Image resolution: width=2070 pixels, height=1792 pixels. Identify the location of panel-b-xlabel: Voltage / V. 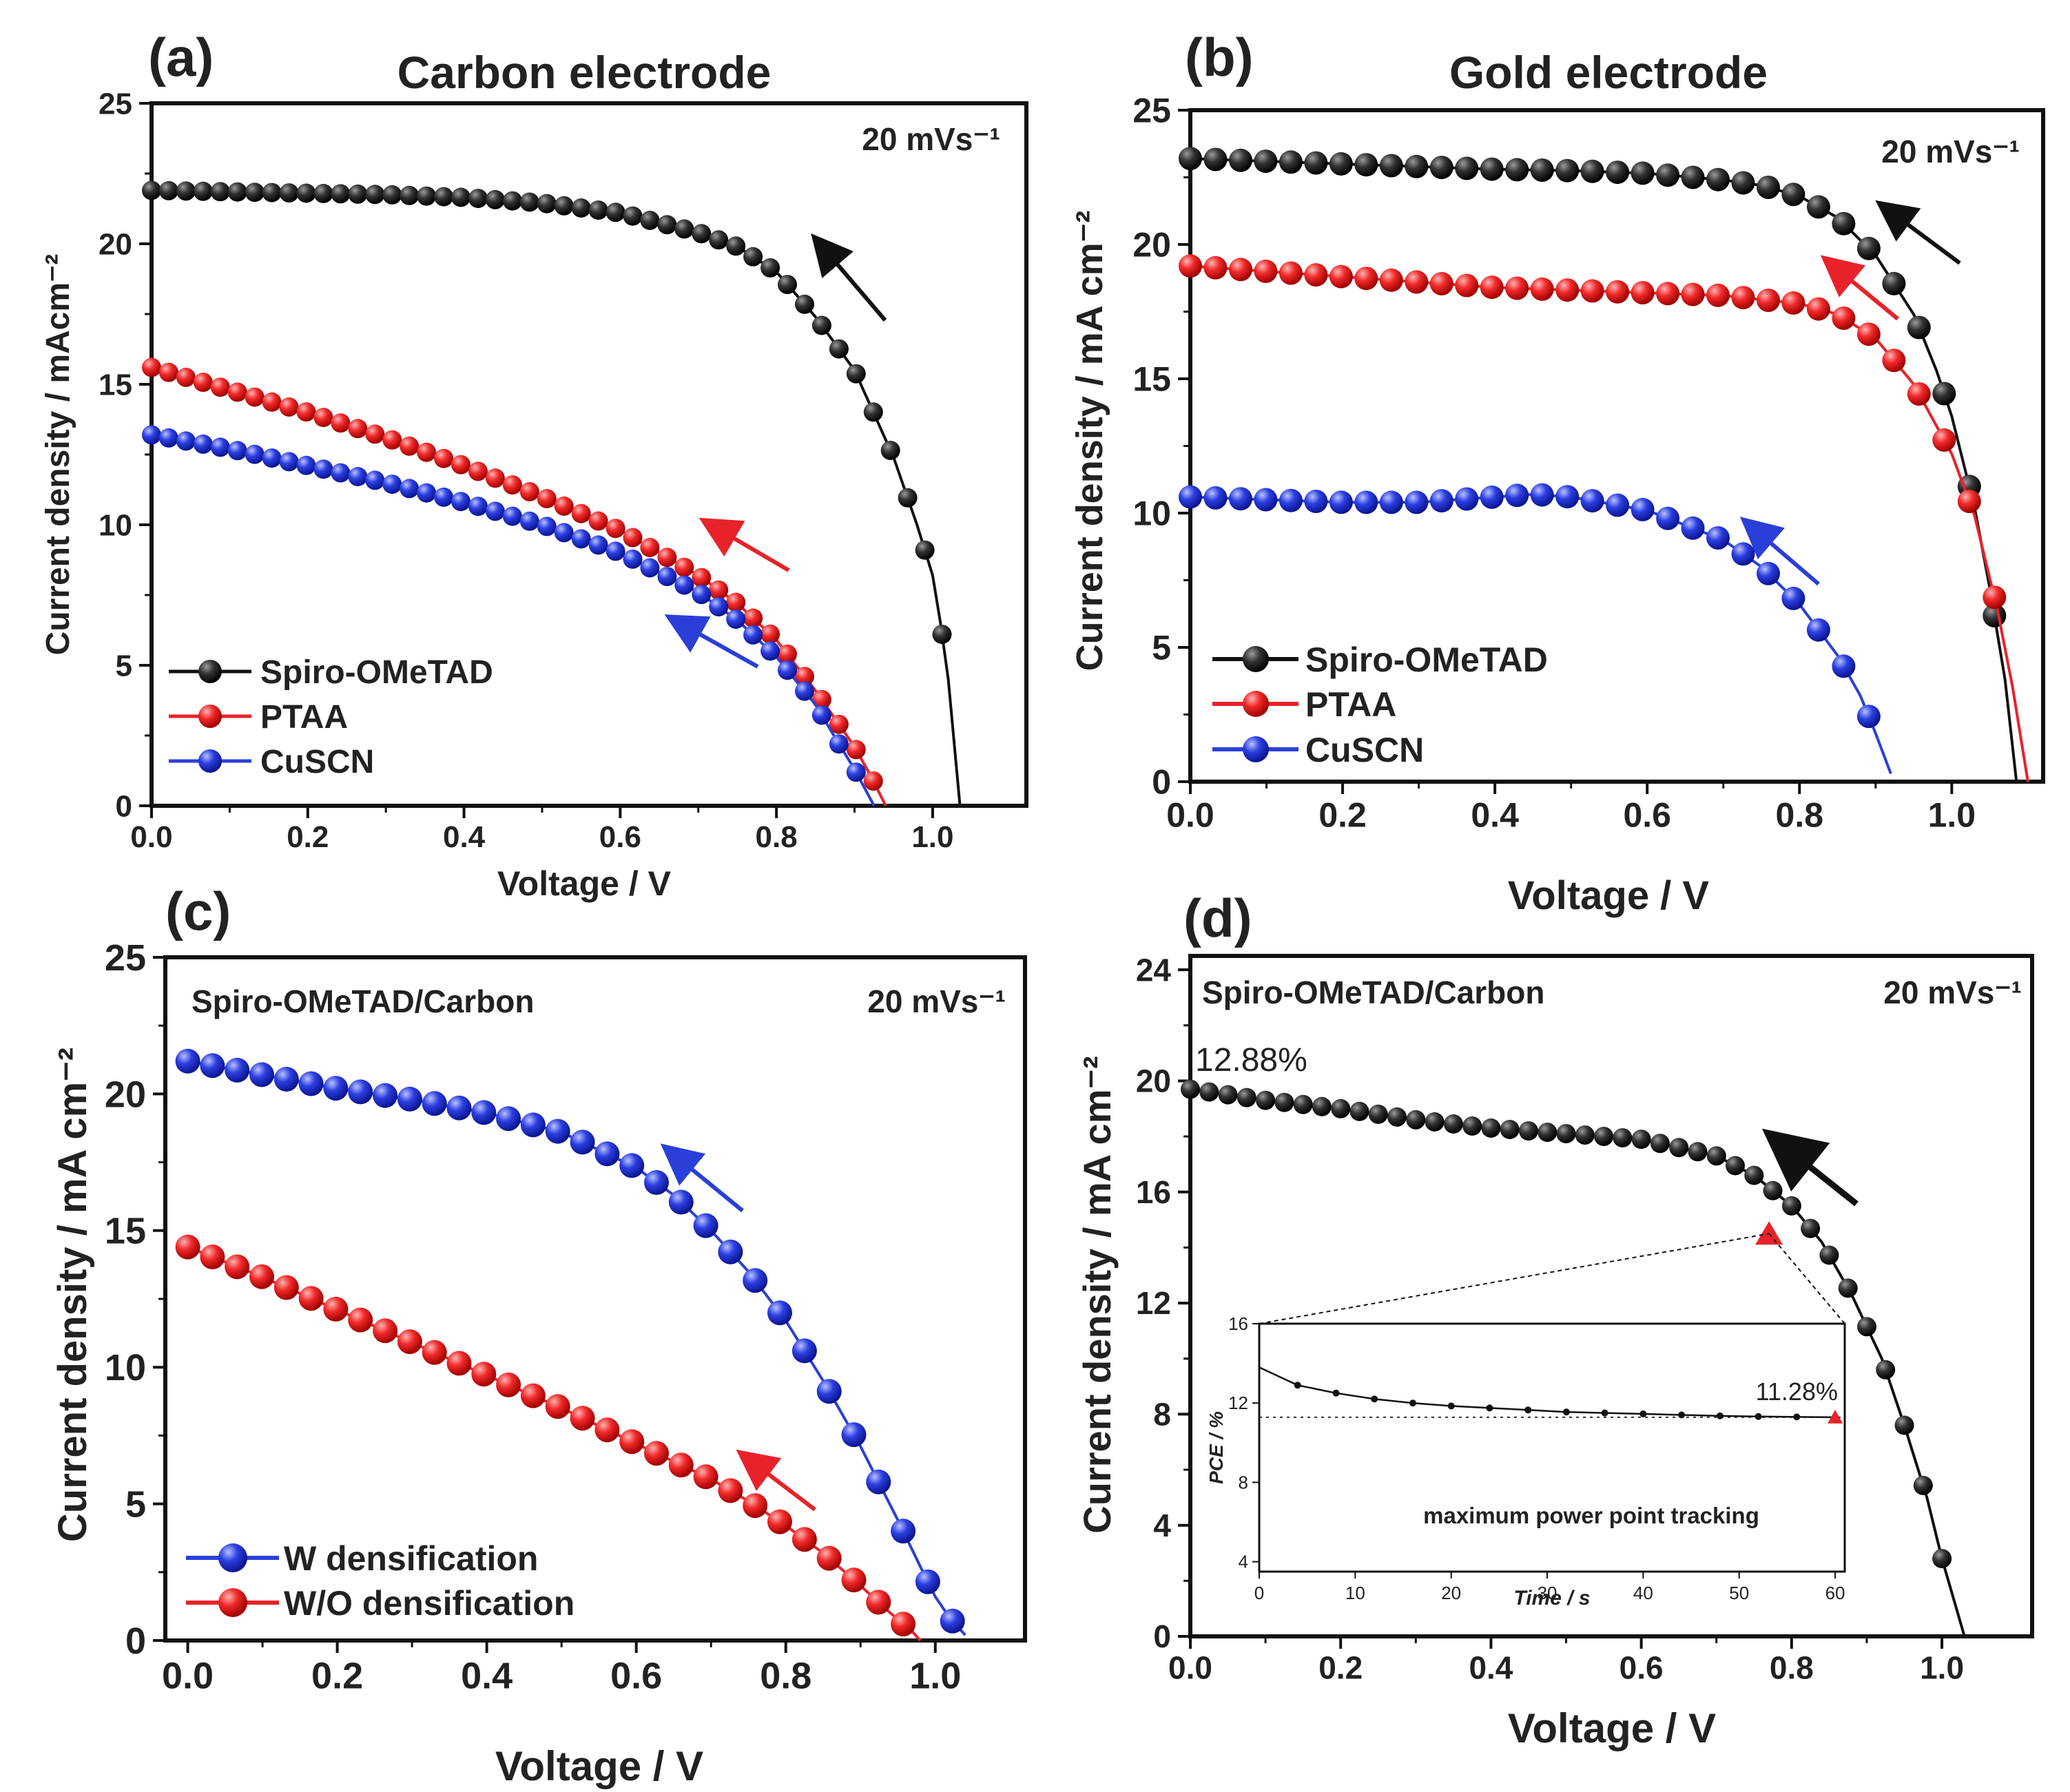
(1609, 895).